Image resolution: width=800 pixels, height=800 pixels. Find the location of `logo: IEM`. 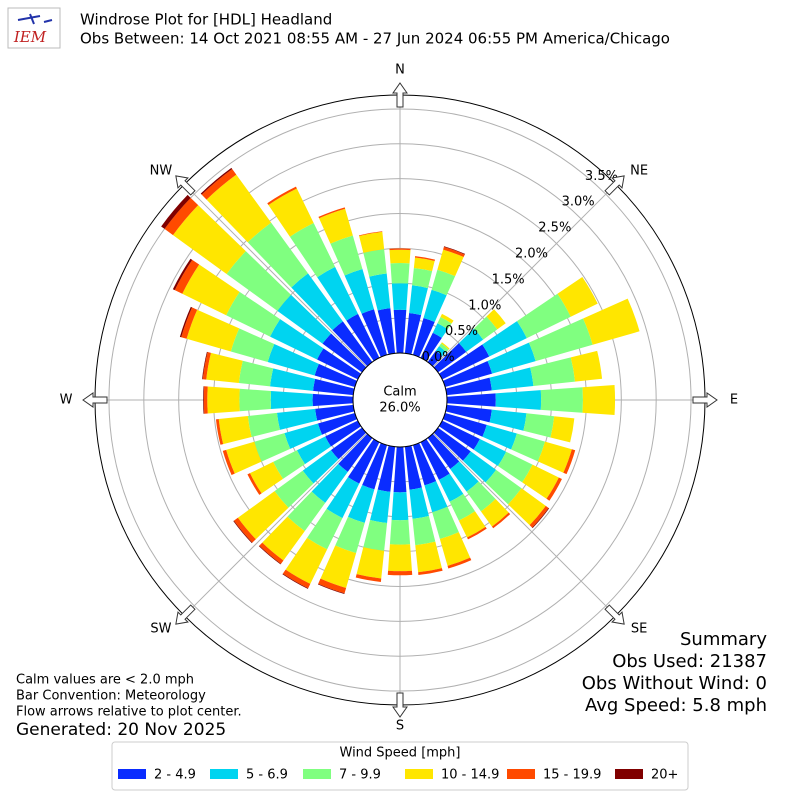

logo: IEM is located at coordinates (34, 28).